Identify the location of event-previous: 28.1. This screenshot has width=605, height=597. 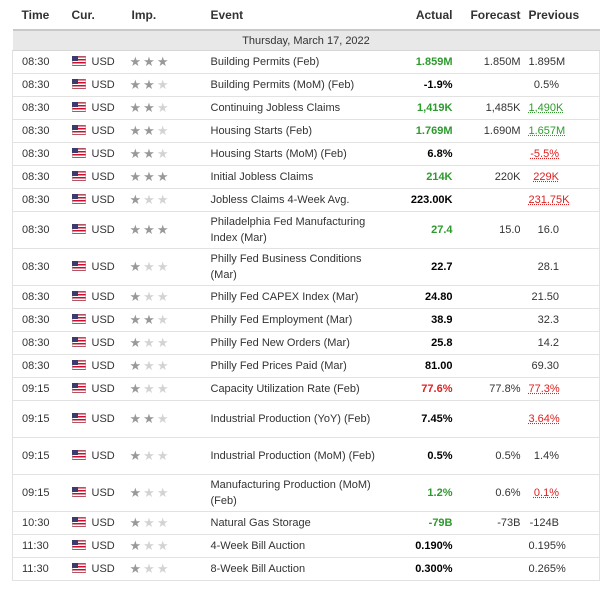
(564, 267).